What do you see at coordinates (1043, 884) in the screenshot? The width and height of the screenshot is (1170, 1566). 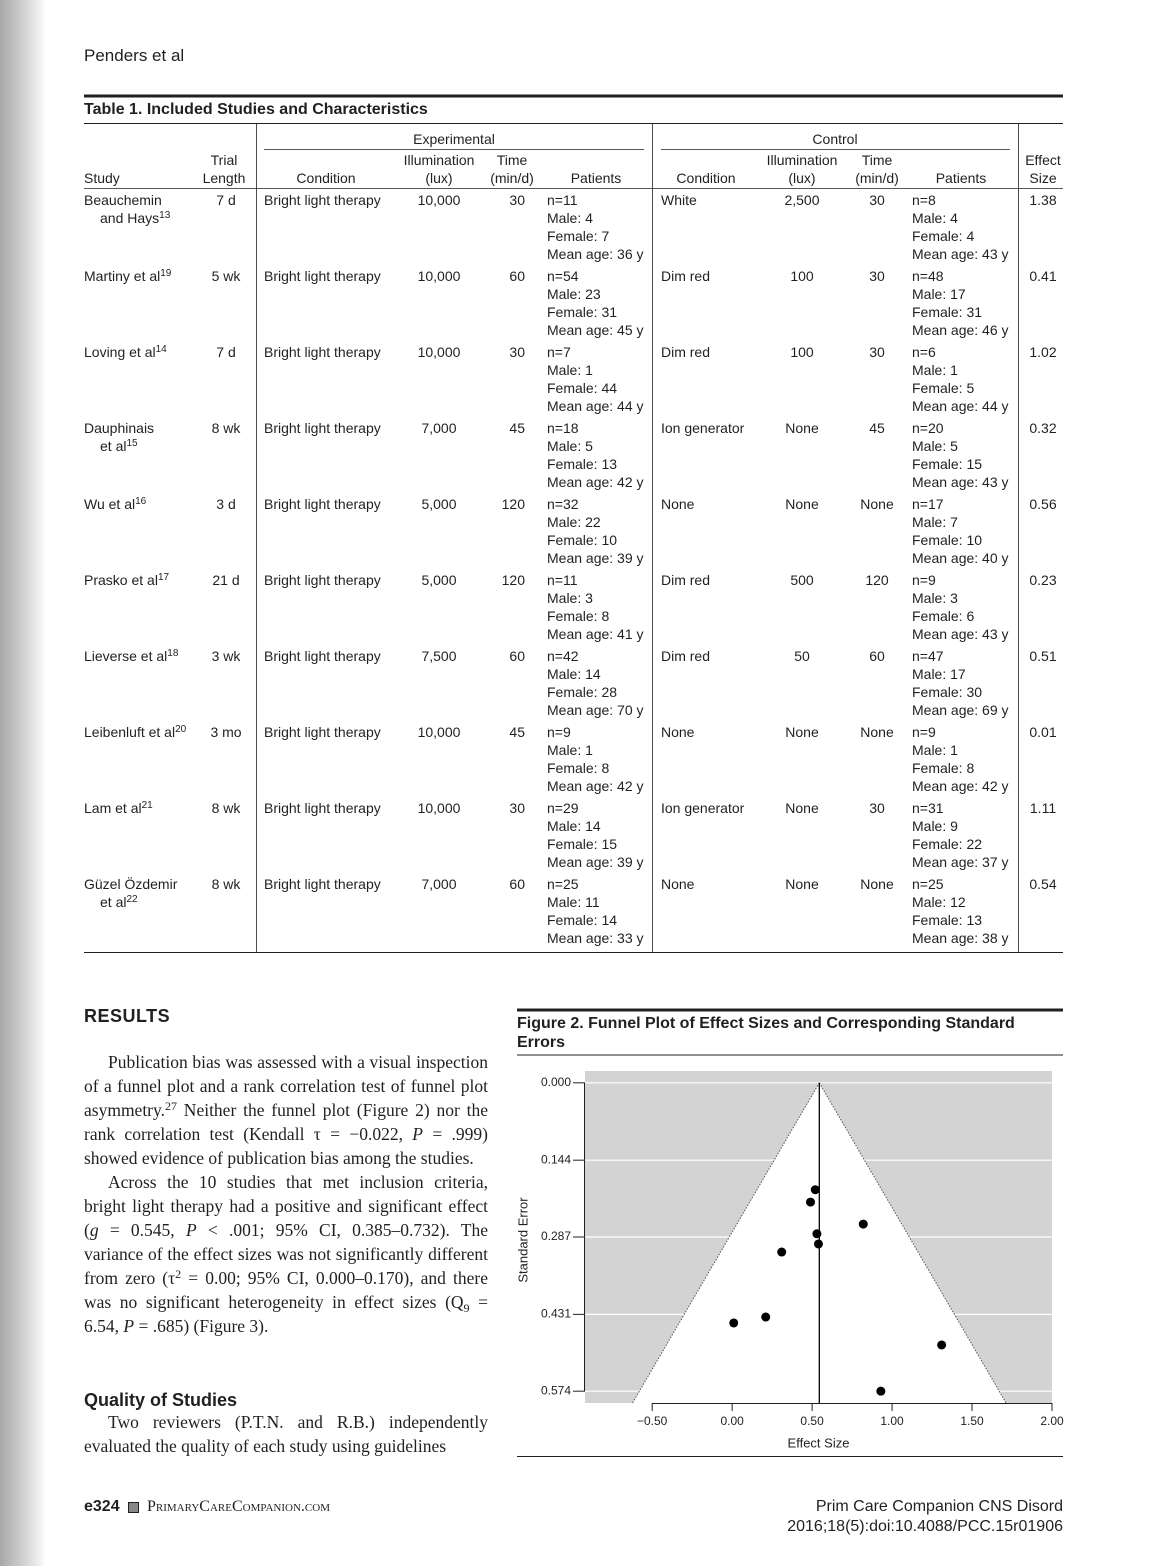 I see `cell: 0.54` at bounding box center [1043, 884].